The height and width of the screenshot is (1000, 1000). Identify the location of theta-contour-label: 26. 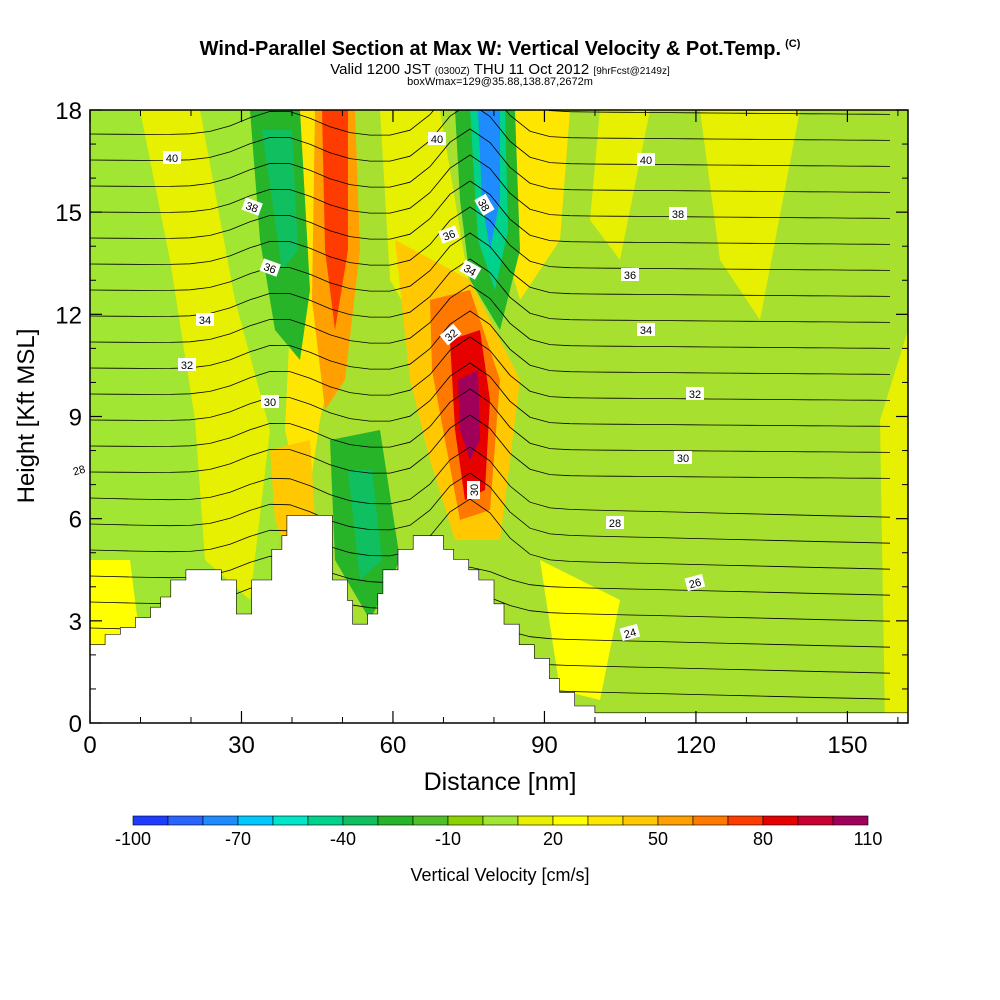
(695, 582).